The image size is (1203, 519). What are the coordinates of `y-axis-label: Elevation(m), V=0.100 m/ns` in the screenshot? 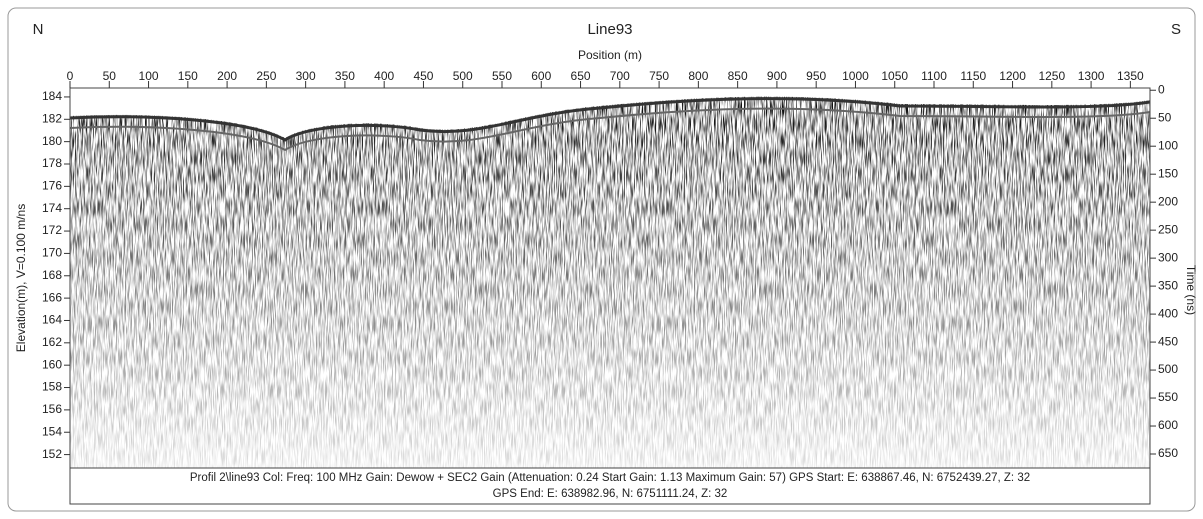 It's located at (21, 278).